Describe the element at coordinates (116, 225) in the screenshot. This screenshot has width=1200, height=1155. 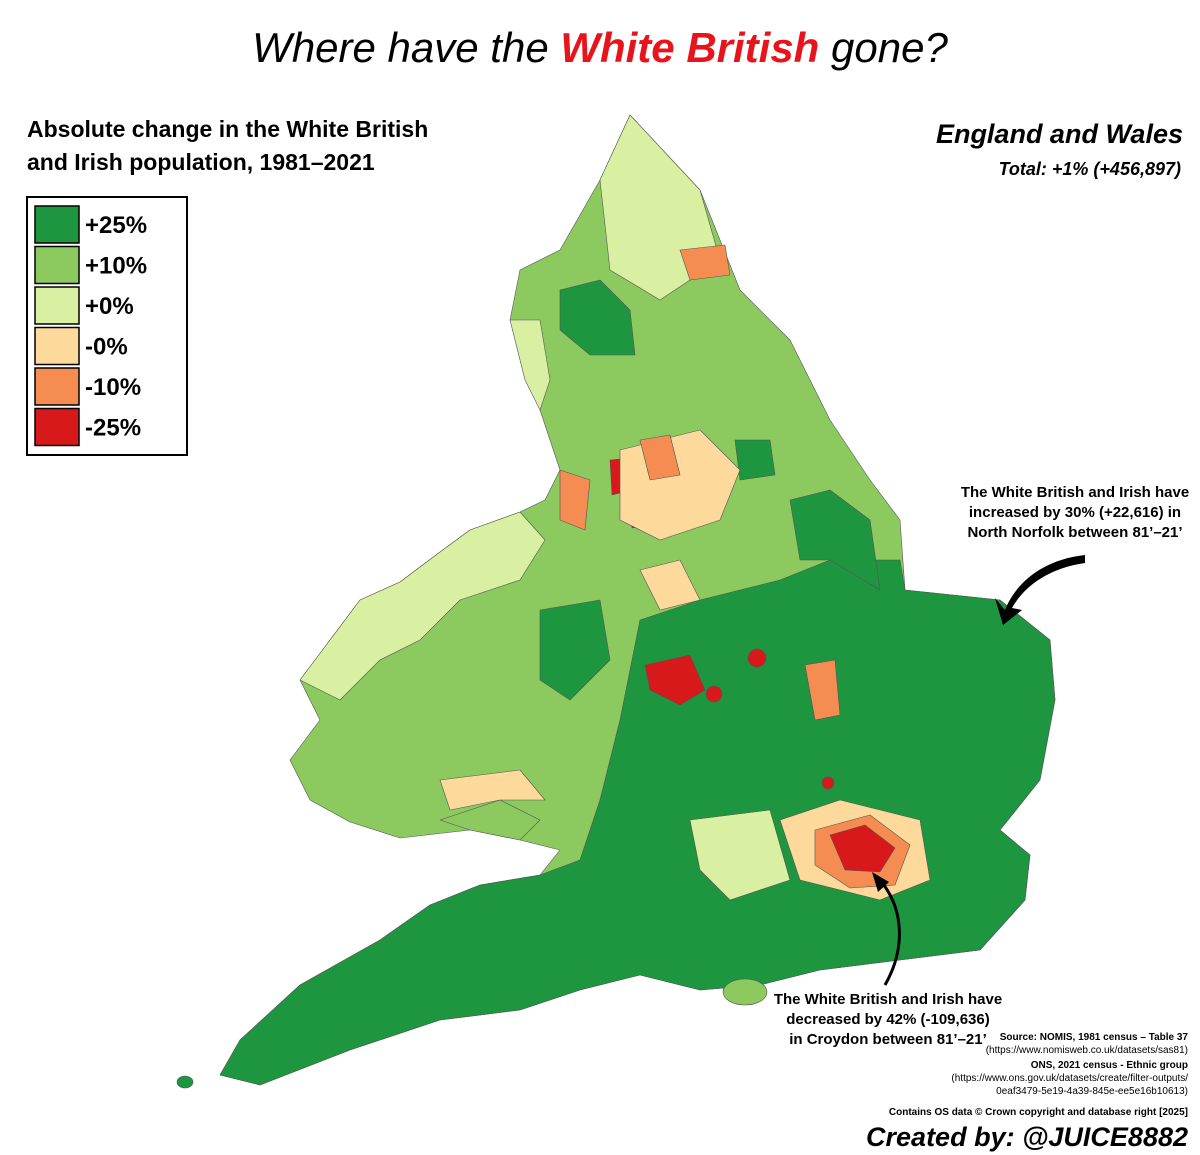
I see `legend-label: +25%` at that location.